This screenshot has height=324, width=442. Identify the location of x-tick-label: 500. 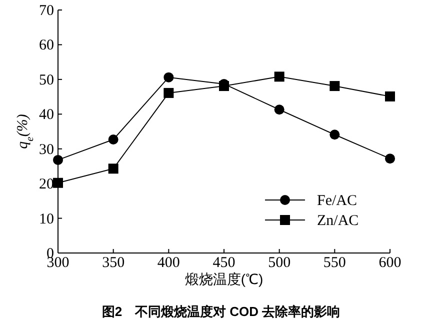
(279, 263).